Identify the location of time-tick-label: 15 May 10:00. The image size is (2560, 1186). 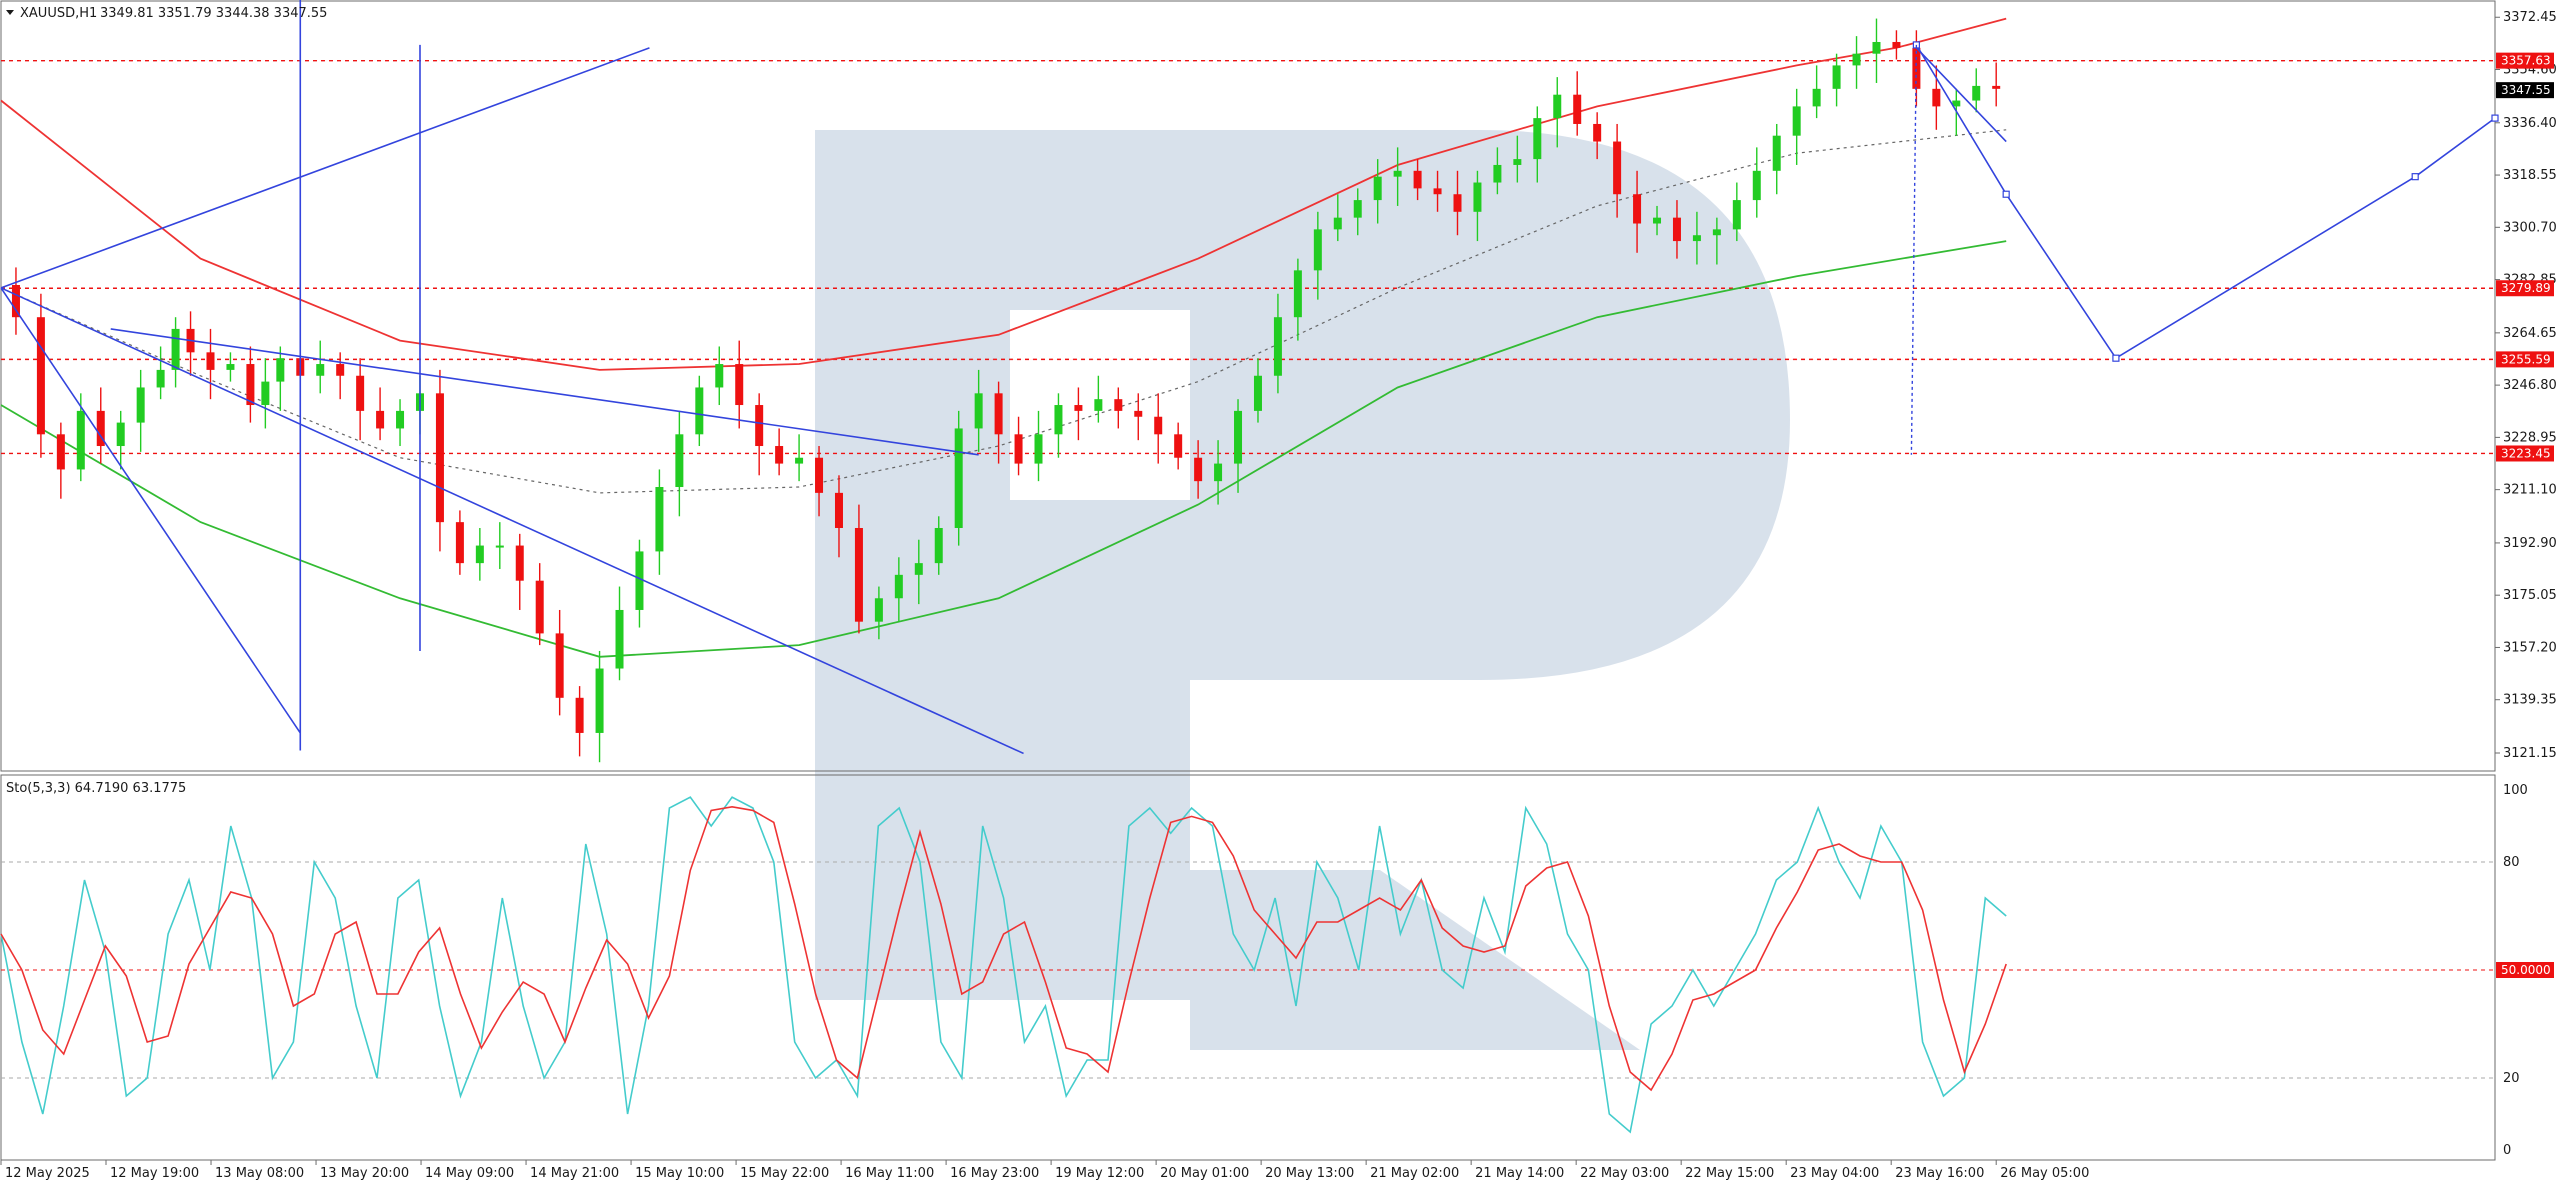
(679, 1173).